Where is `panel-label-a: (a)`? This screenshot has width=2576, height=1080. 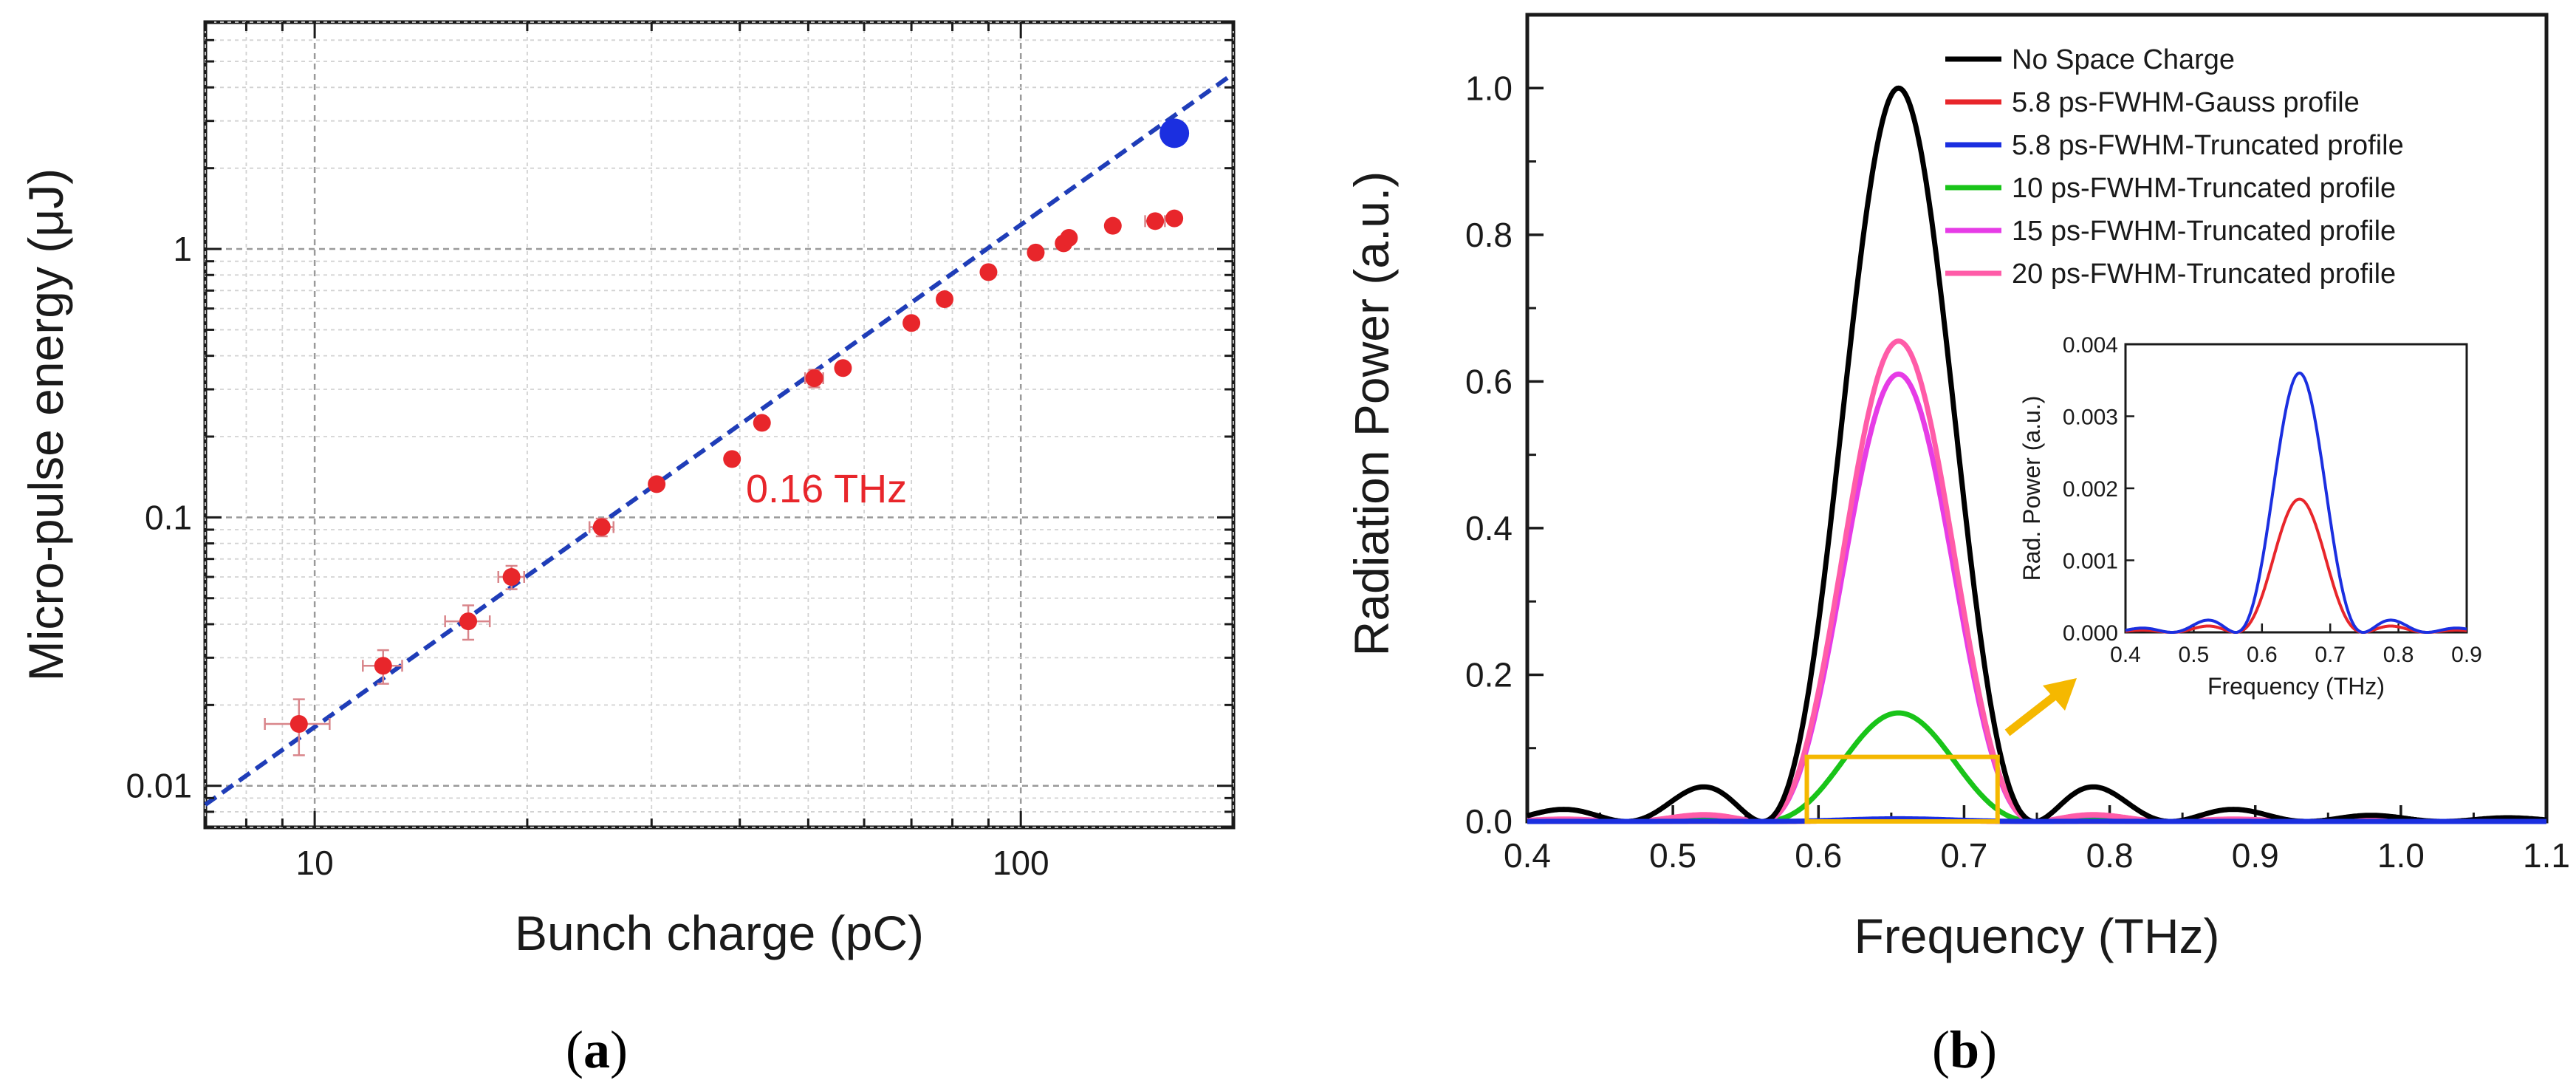
panel-label-a: (a) is located at coordinates (597, 1049).